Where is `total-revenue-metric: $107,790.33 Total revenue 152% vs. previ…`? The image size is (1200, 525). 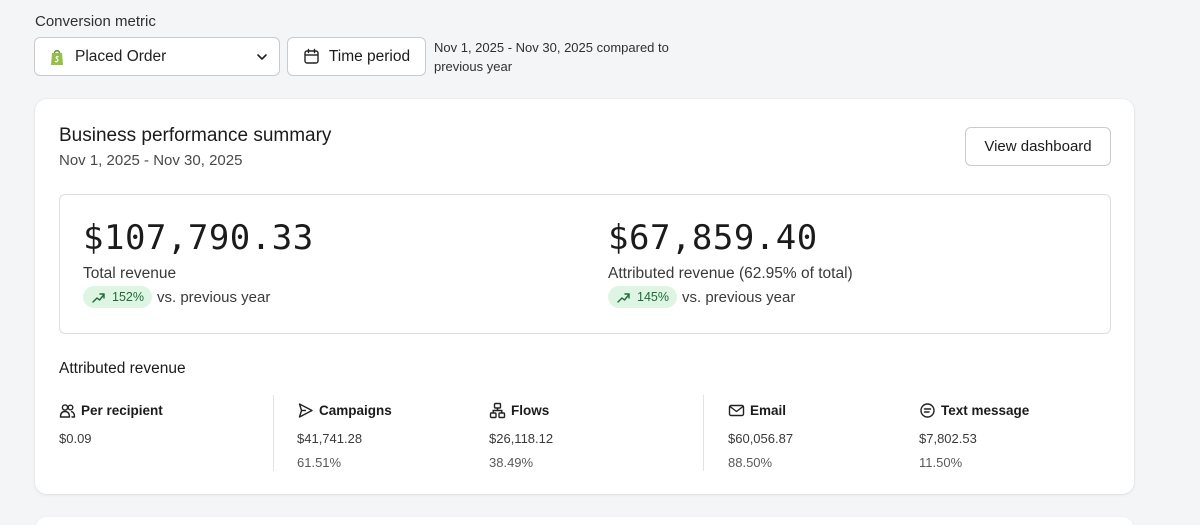
total-revenue-metric: $107,790.33 Total revenue 152% vs. previ… is located at coordinates (198, 263).